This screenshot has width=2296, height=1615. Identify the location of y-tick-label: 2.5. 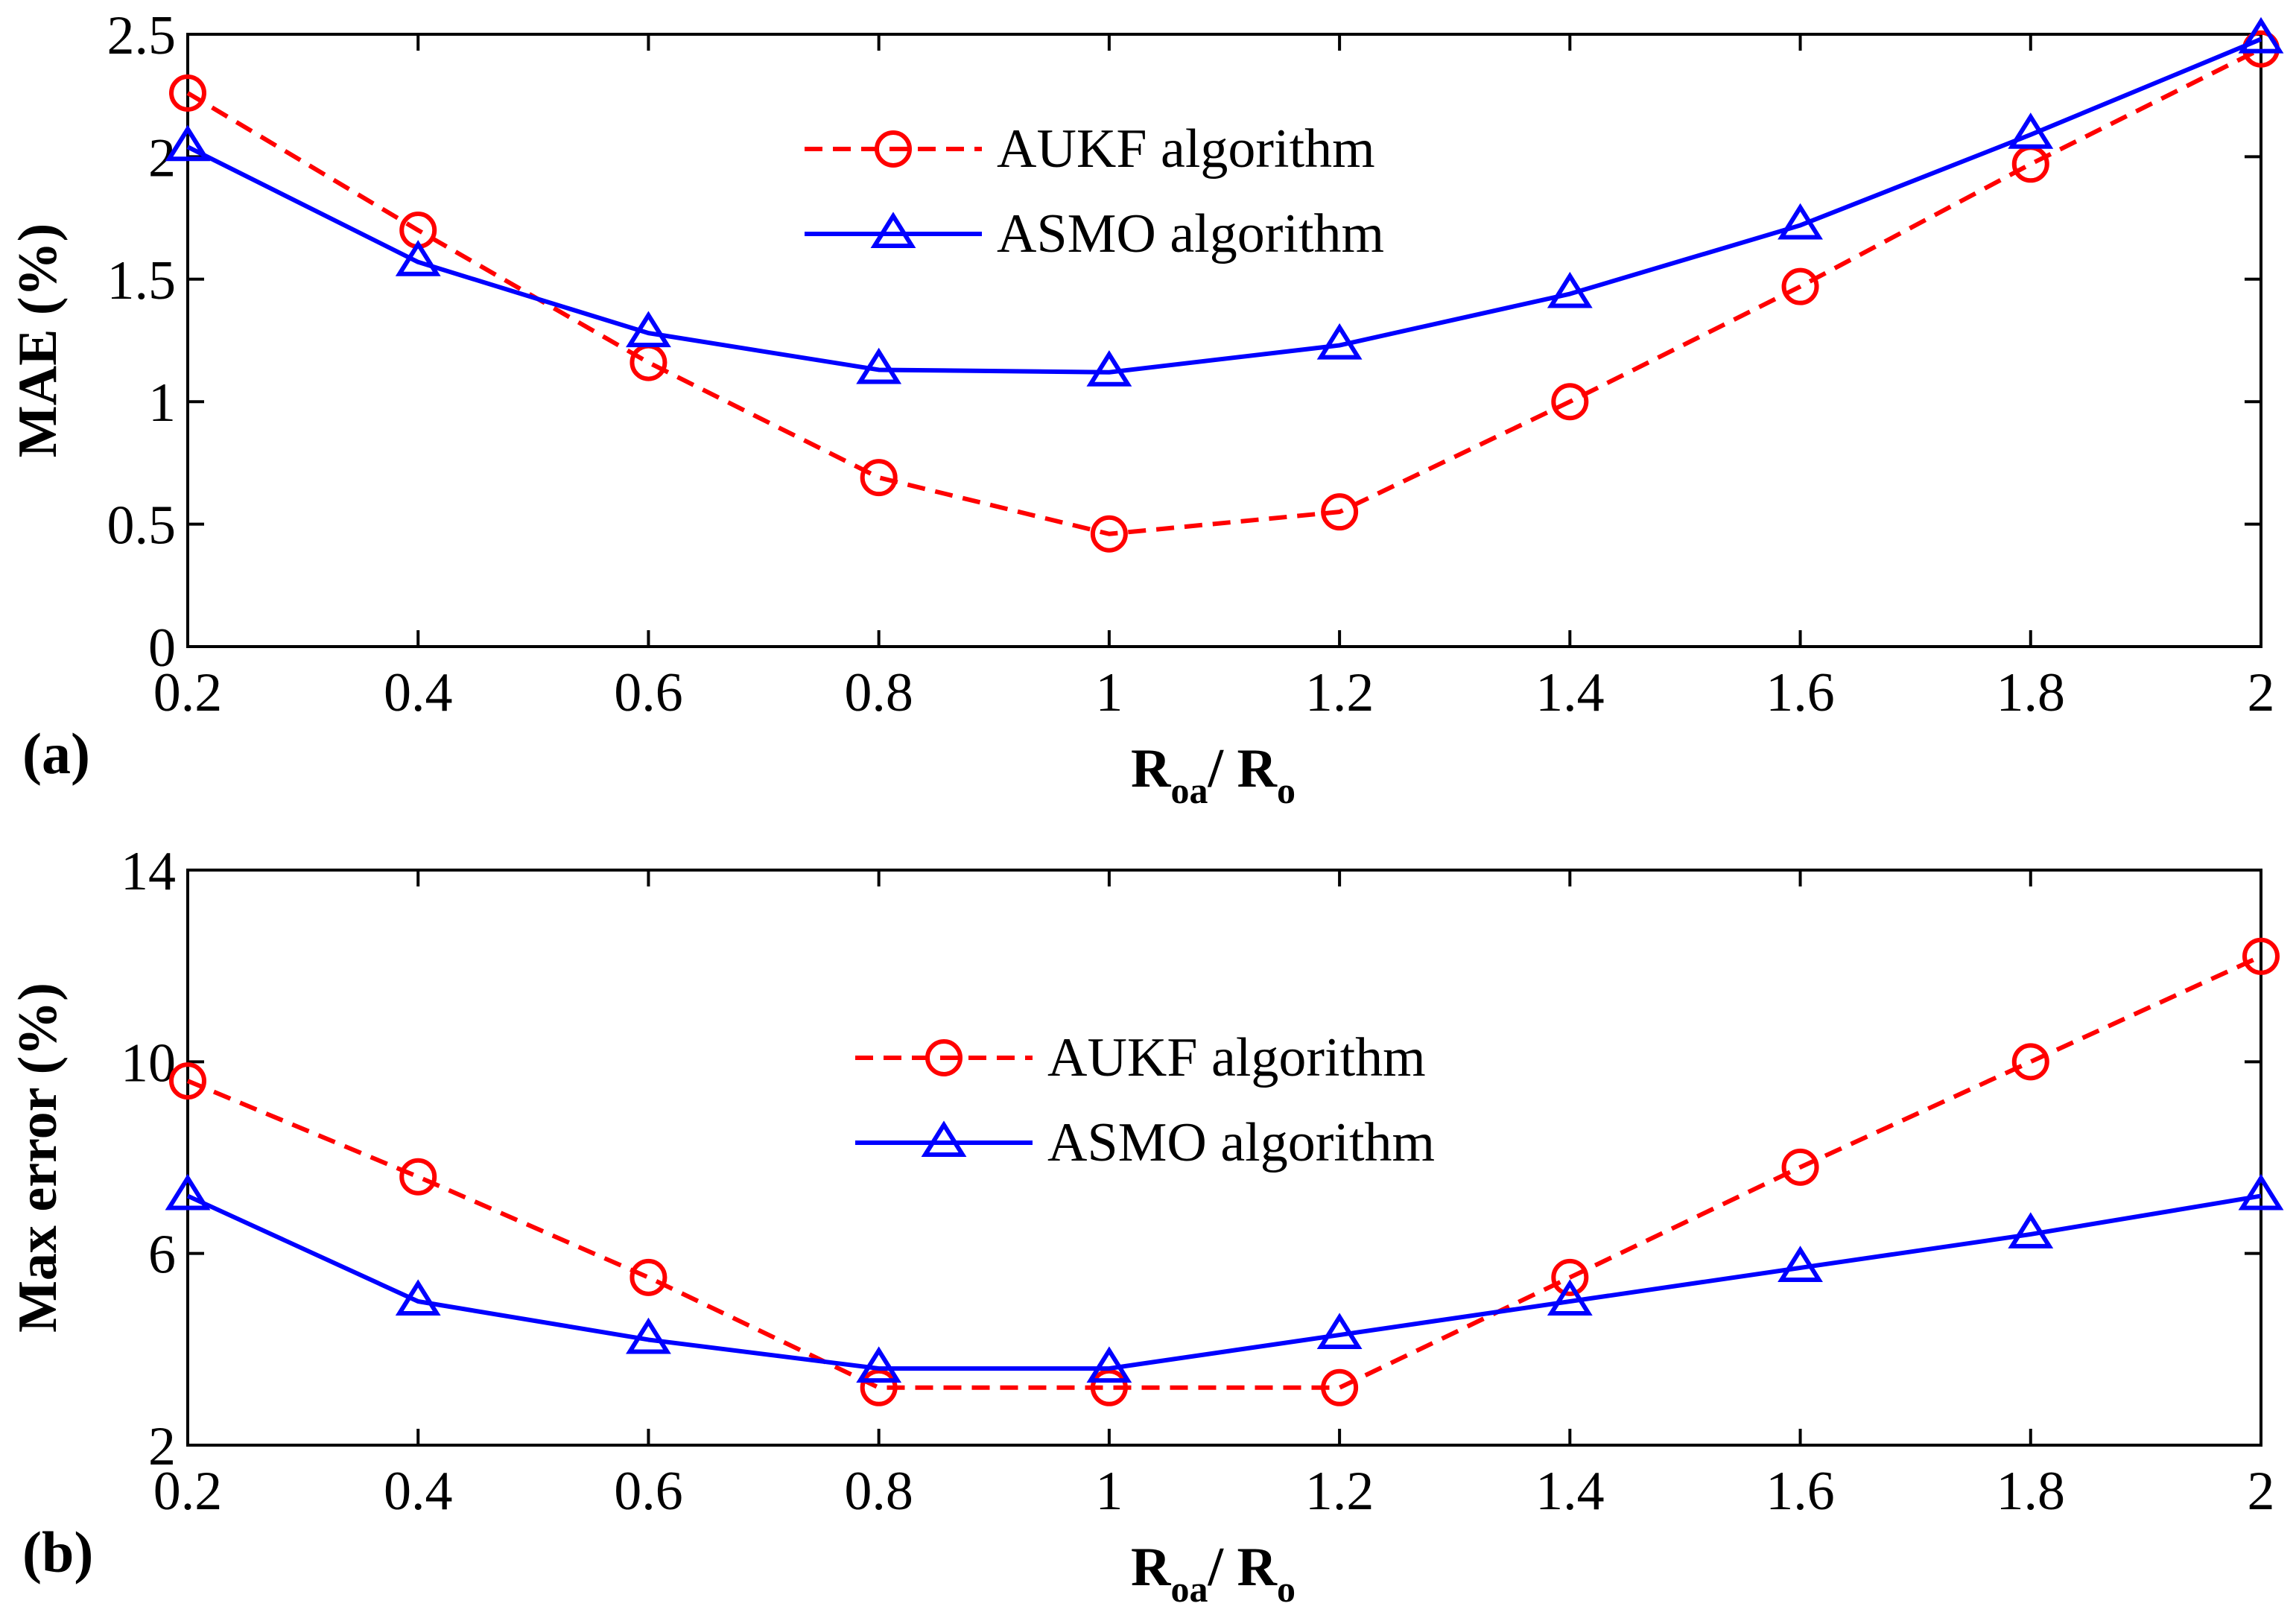
(142, 36).